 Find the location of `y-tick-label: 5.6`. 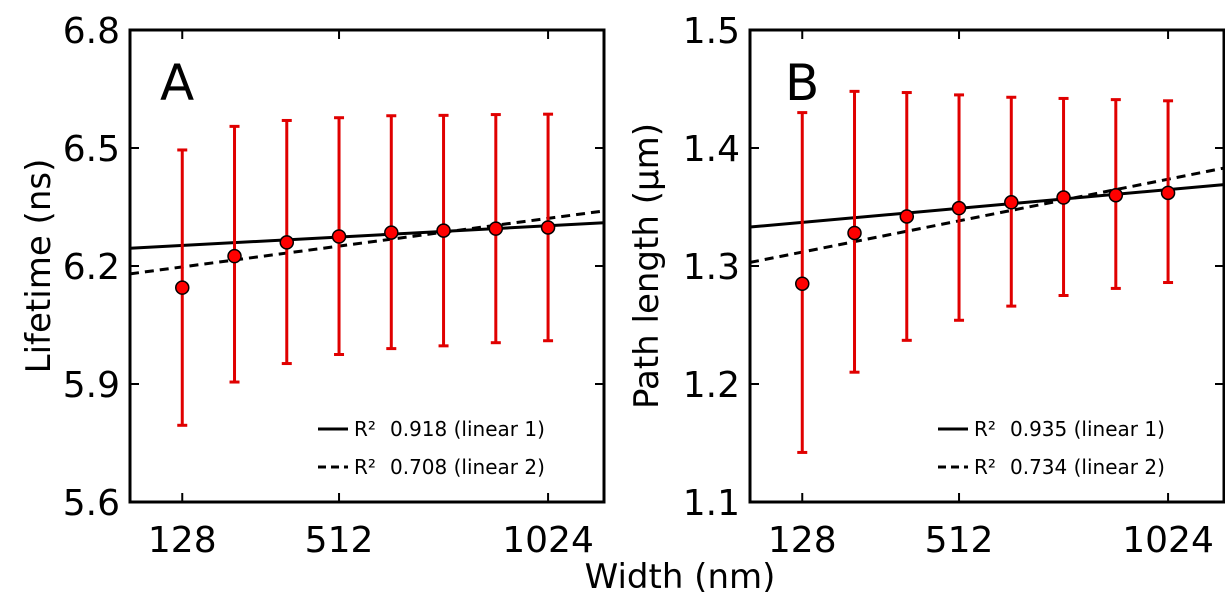

y-tick-label: 5.6 is located at coordinates (91, 503).